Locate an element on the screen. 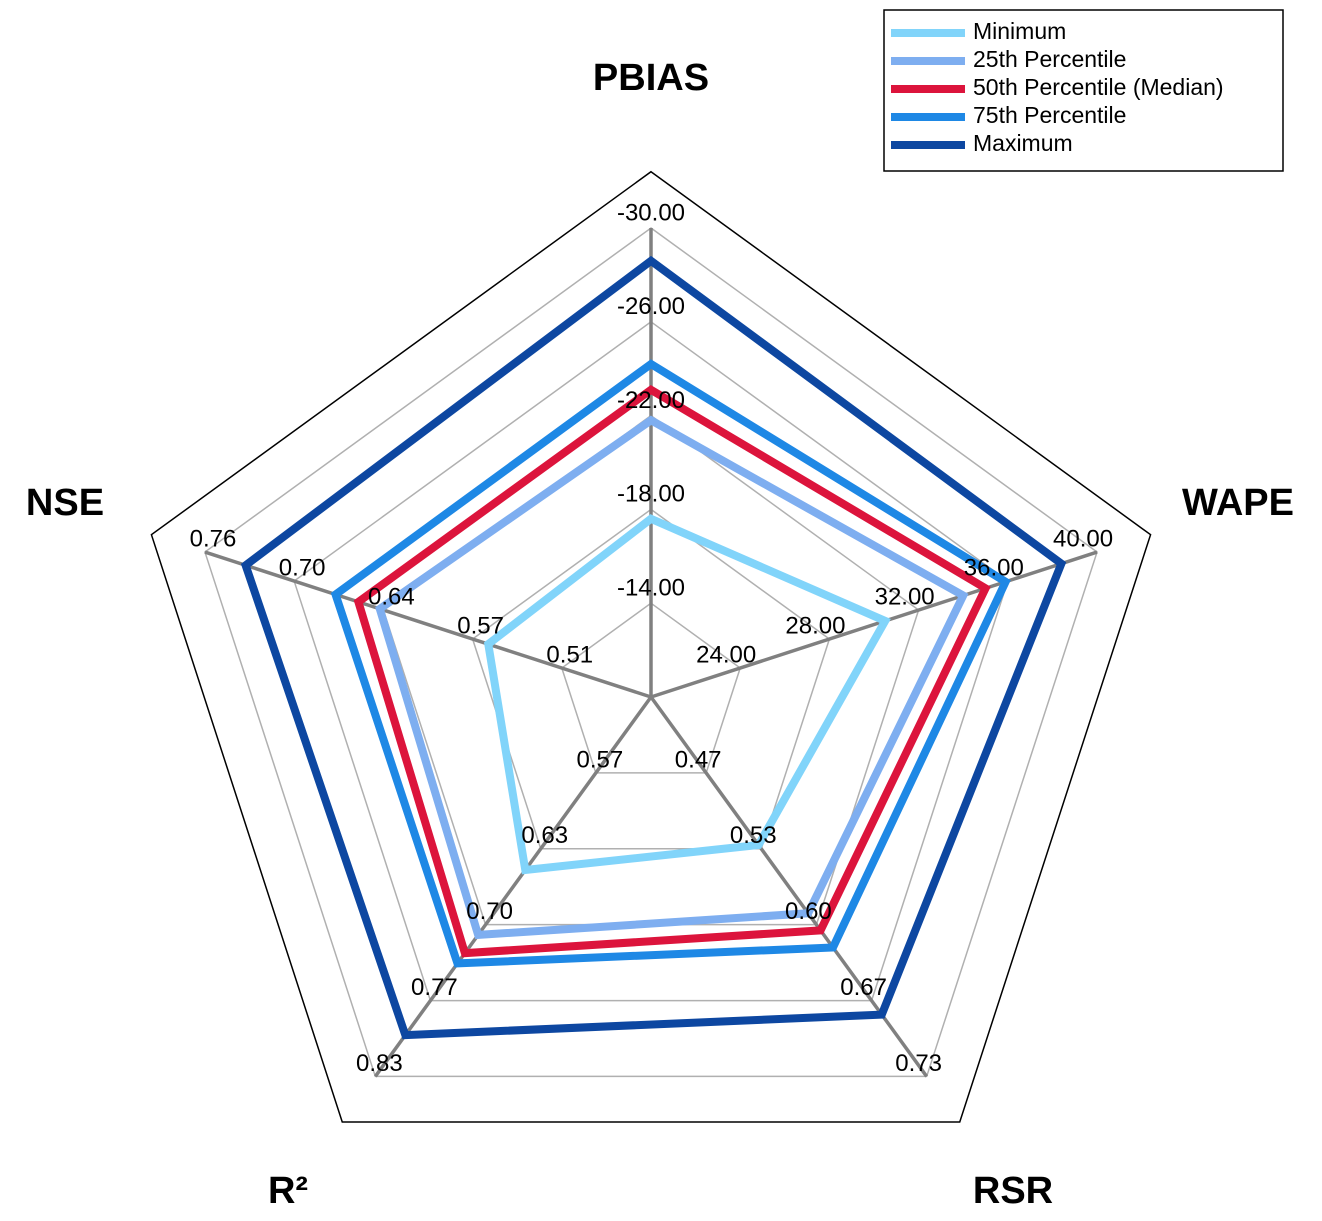 The height and width of the screenshot is (1221, 1322). tick-label: 28.00 is located at coordinates (815, 625).